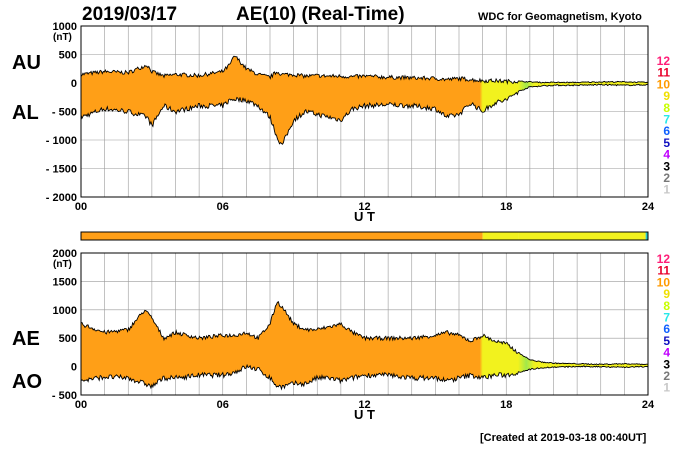 Image resolution: width=700 pixels, height=450 pixels. What do you see at coordinates (61, 198) in the screenshot?
I see `y-tick-label: - 2000` at bounding box center [61, 198].